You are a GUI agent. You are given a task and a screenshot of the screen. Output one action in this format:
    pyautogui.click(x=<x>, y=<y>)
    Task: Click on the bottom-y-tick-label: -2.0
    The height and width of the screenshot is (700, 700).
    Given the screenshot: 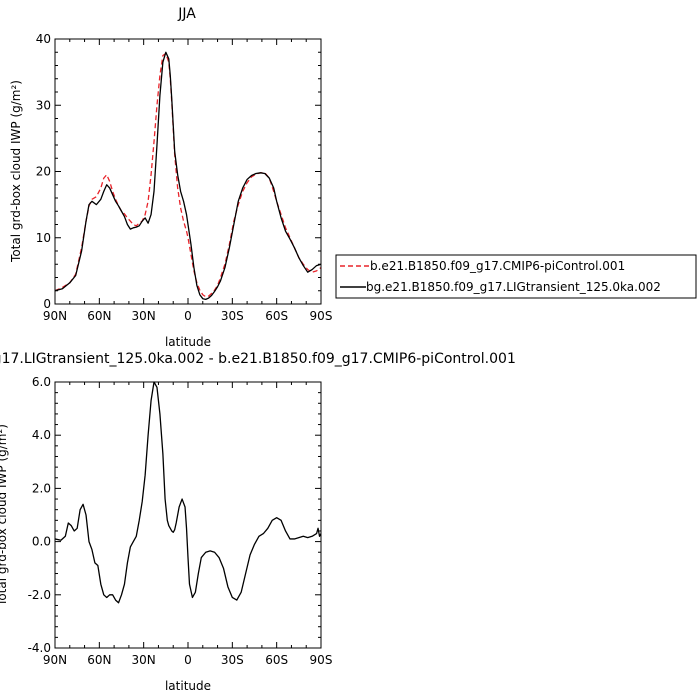 What is the action you would take?
    pyautogui.click(x=39, y=595)
    